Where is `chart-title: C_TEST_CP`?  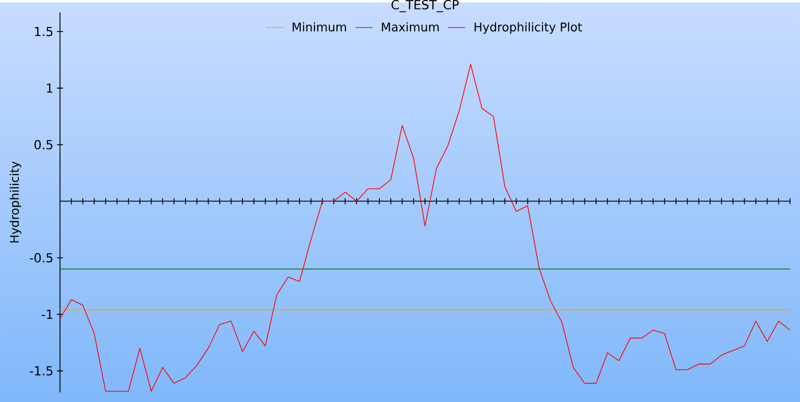
chart-title: C_TEST_CP is located at coordinates (425, 6).